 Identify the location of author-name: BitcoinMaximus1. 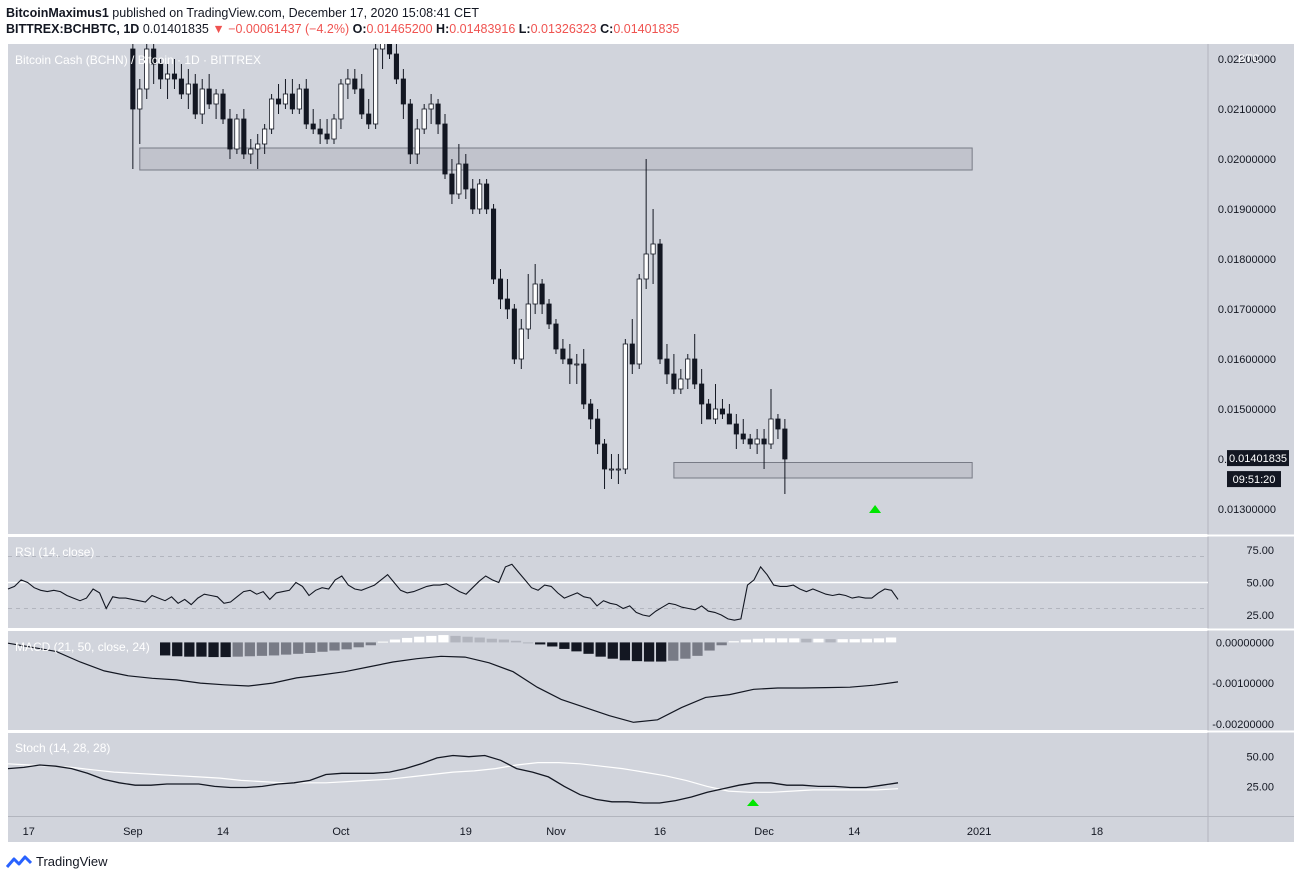
(57, 13).